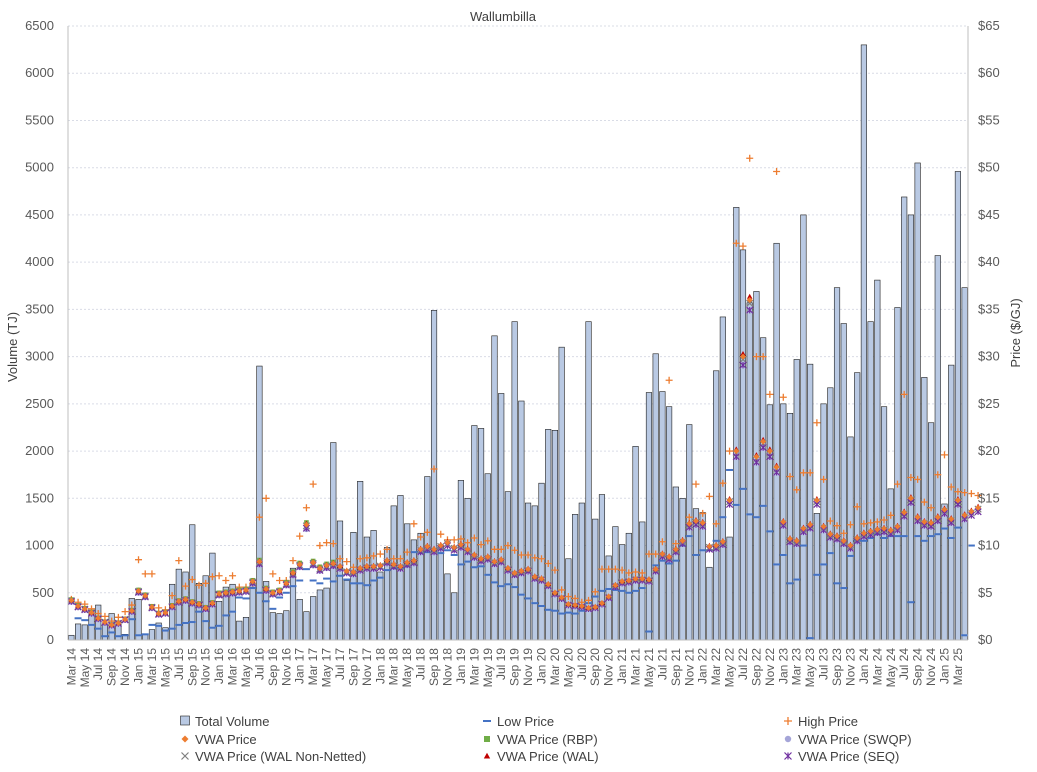 The height and width of the screenshot is (772, 1037). What do you see at coordinates (98, 664) in the screenshot?
I see `x-tick-label: Jul 14` at bounding box center [98, 664].